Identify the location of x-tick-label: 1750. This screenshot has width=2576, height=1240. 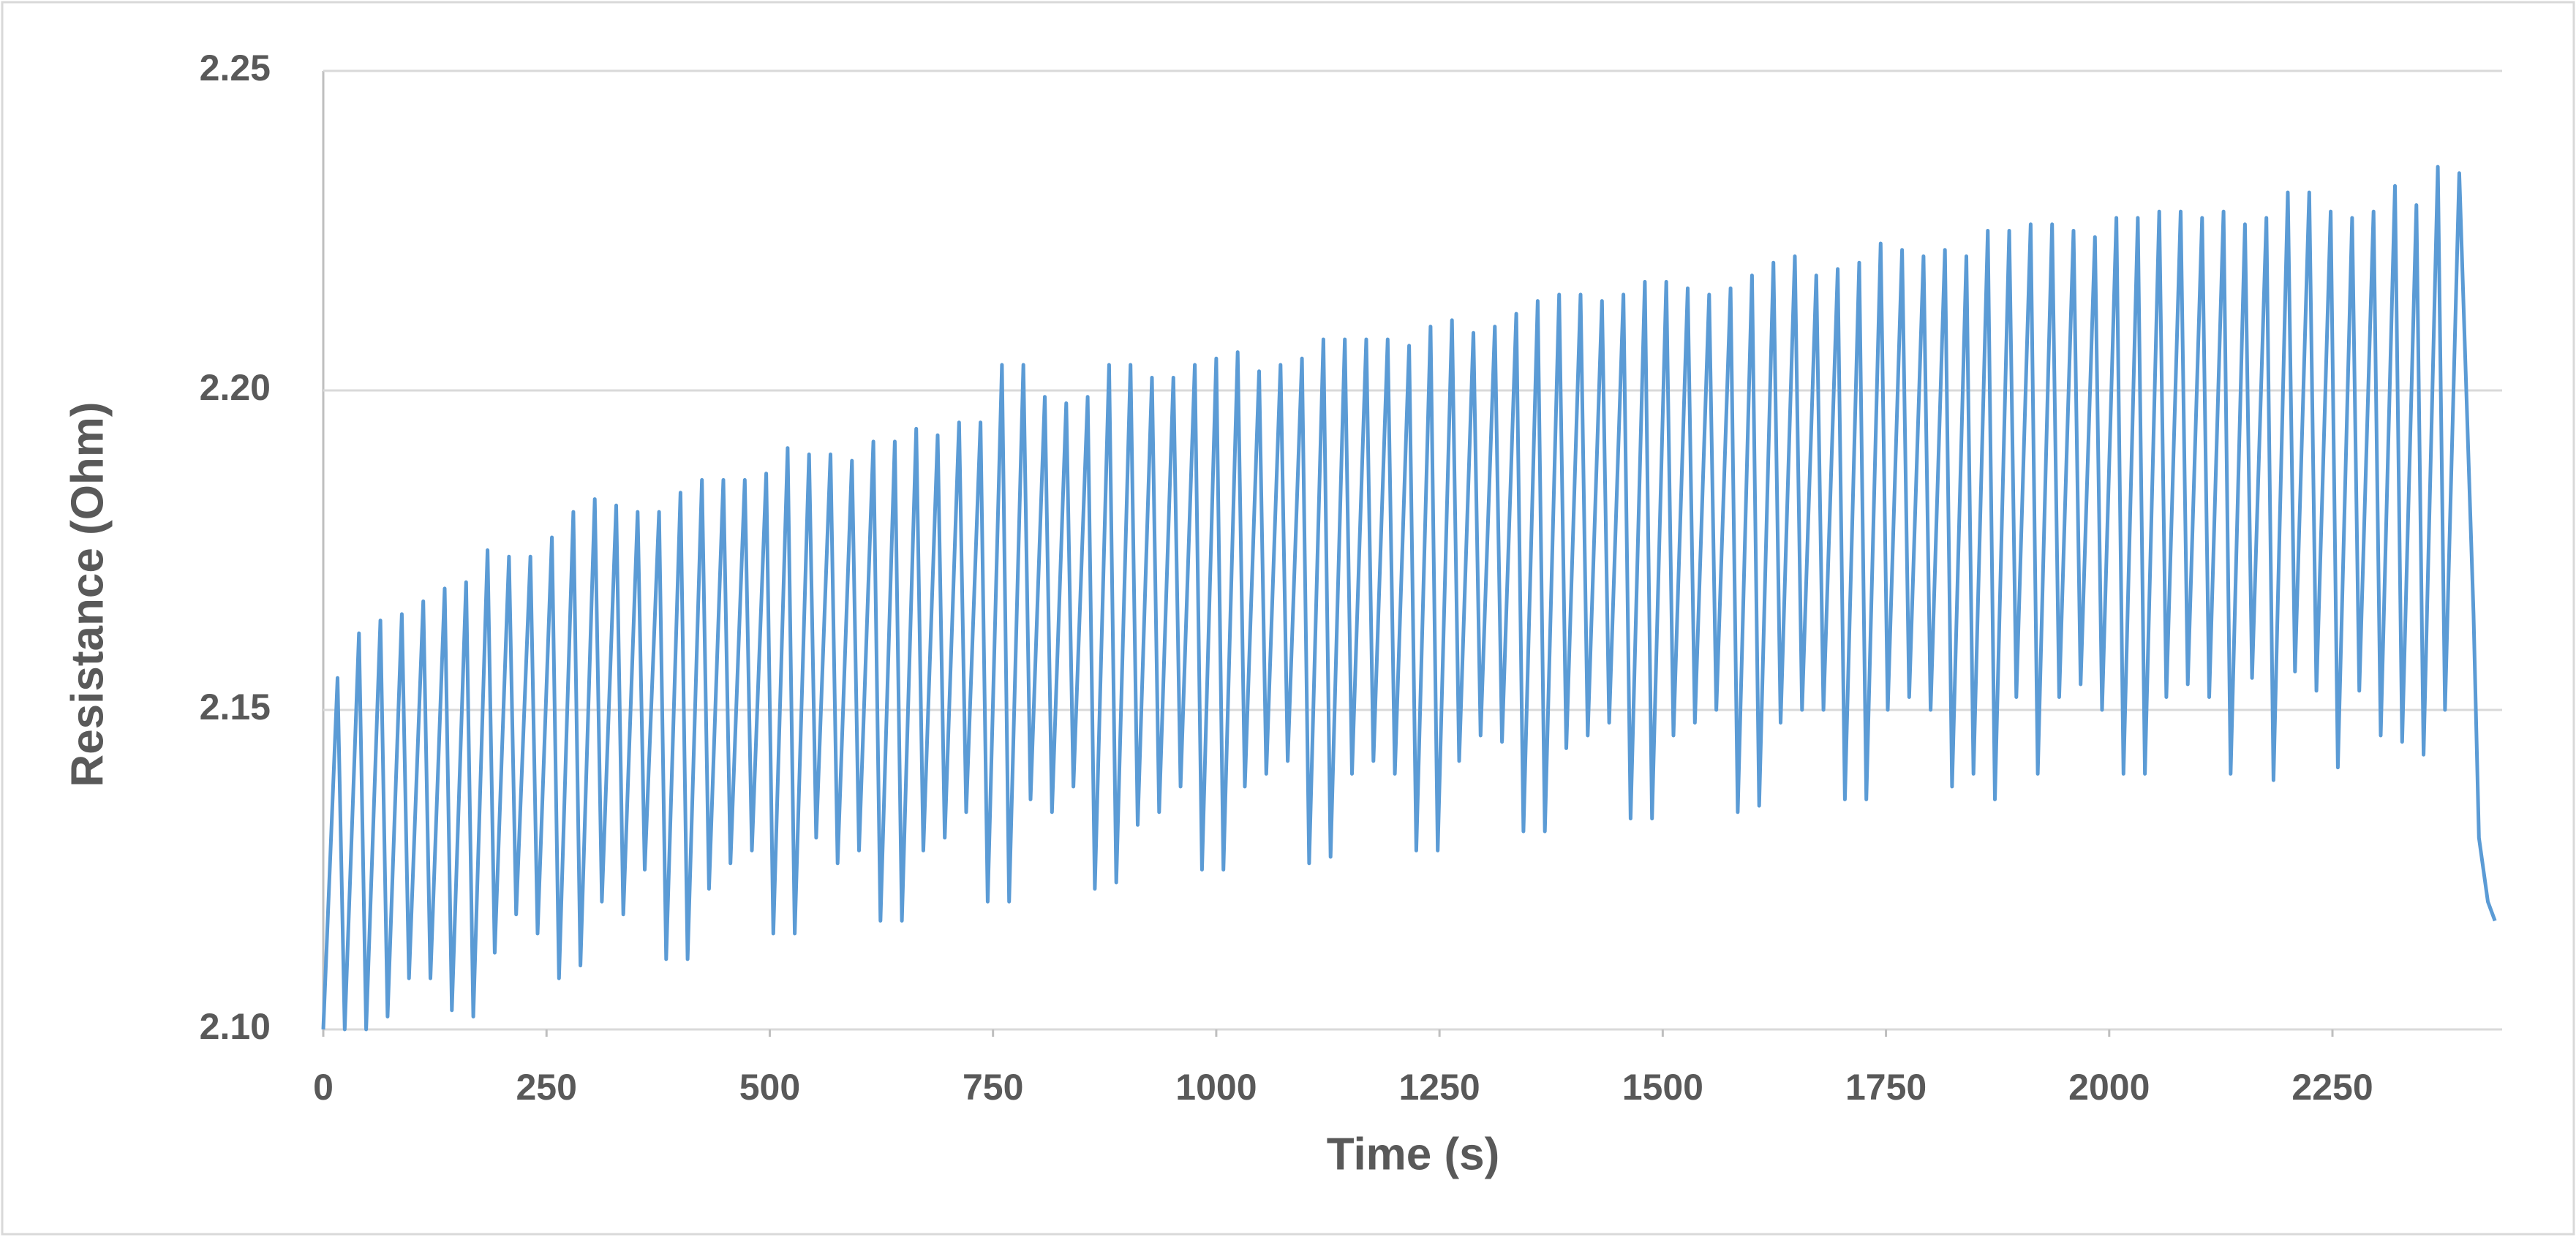
(1886, 1087).